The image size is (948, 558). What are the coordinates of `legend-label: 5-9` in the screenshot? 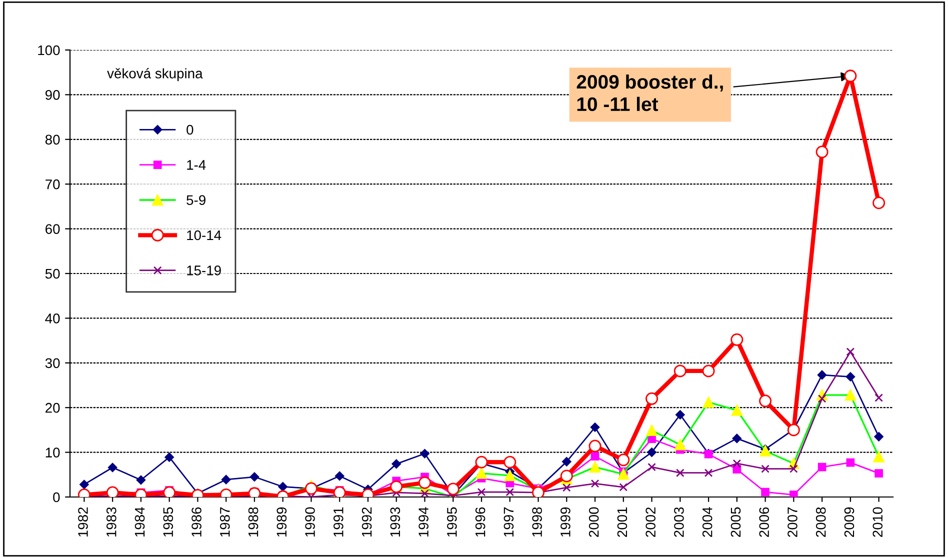 It's located at (196, 200).